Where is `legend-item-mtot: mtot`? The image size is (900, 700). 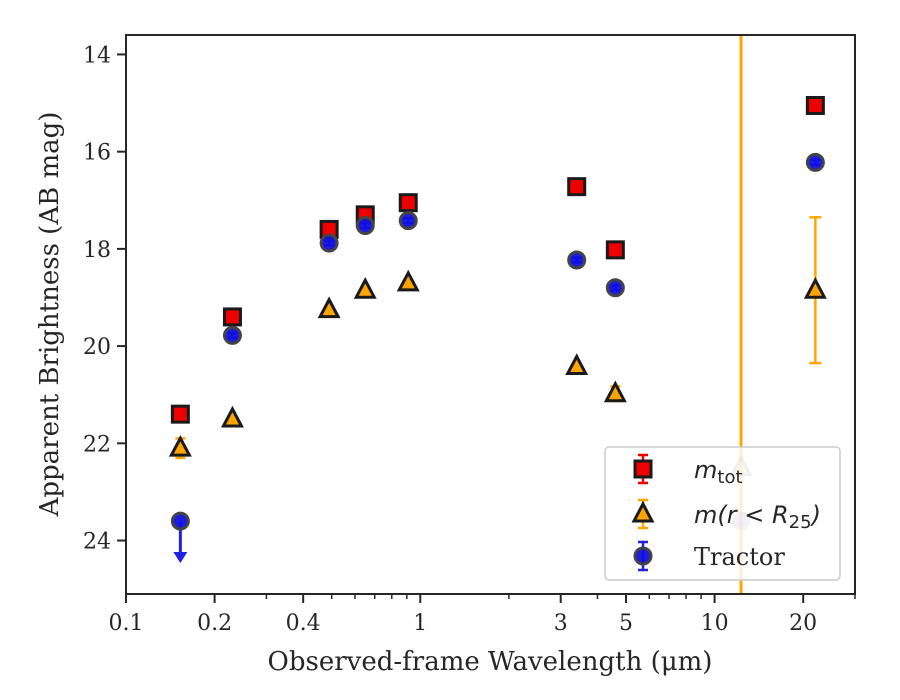 legend-item-mtot: mtot is located at coordinates (688, 470).